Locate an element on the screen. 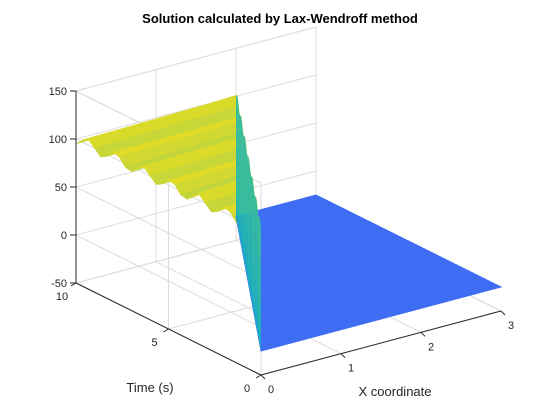  x-tick-label: 0 is located at coordinates (271, 390).